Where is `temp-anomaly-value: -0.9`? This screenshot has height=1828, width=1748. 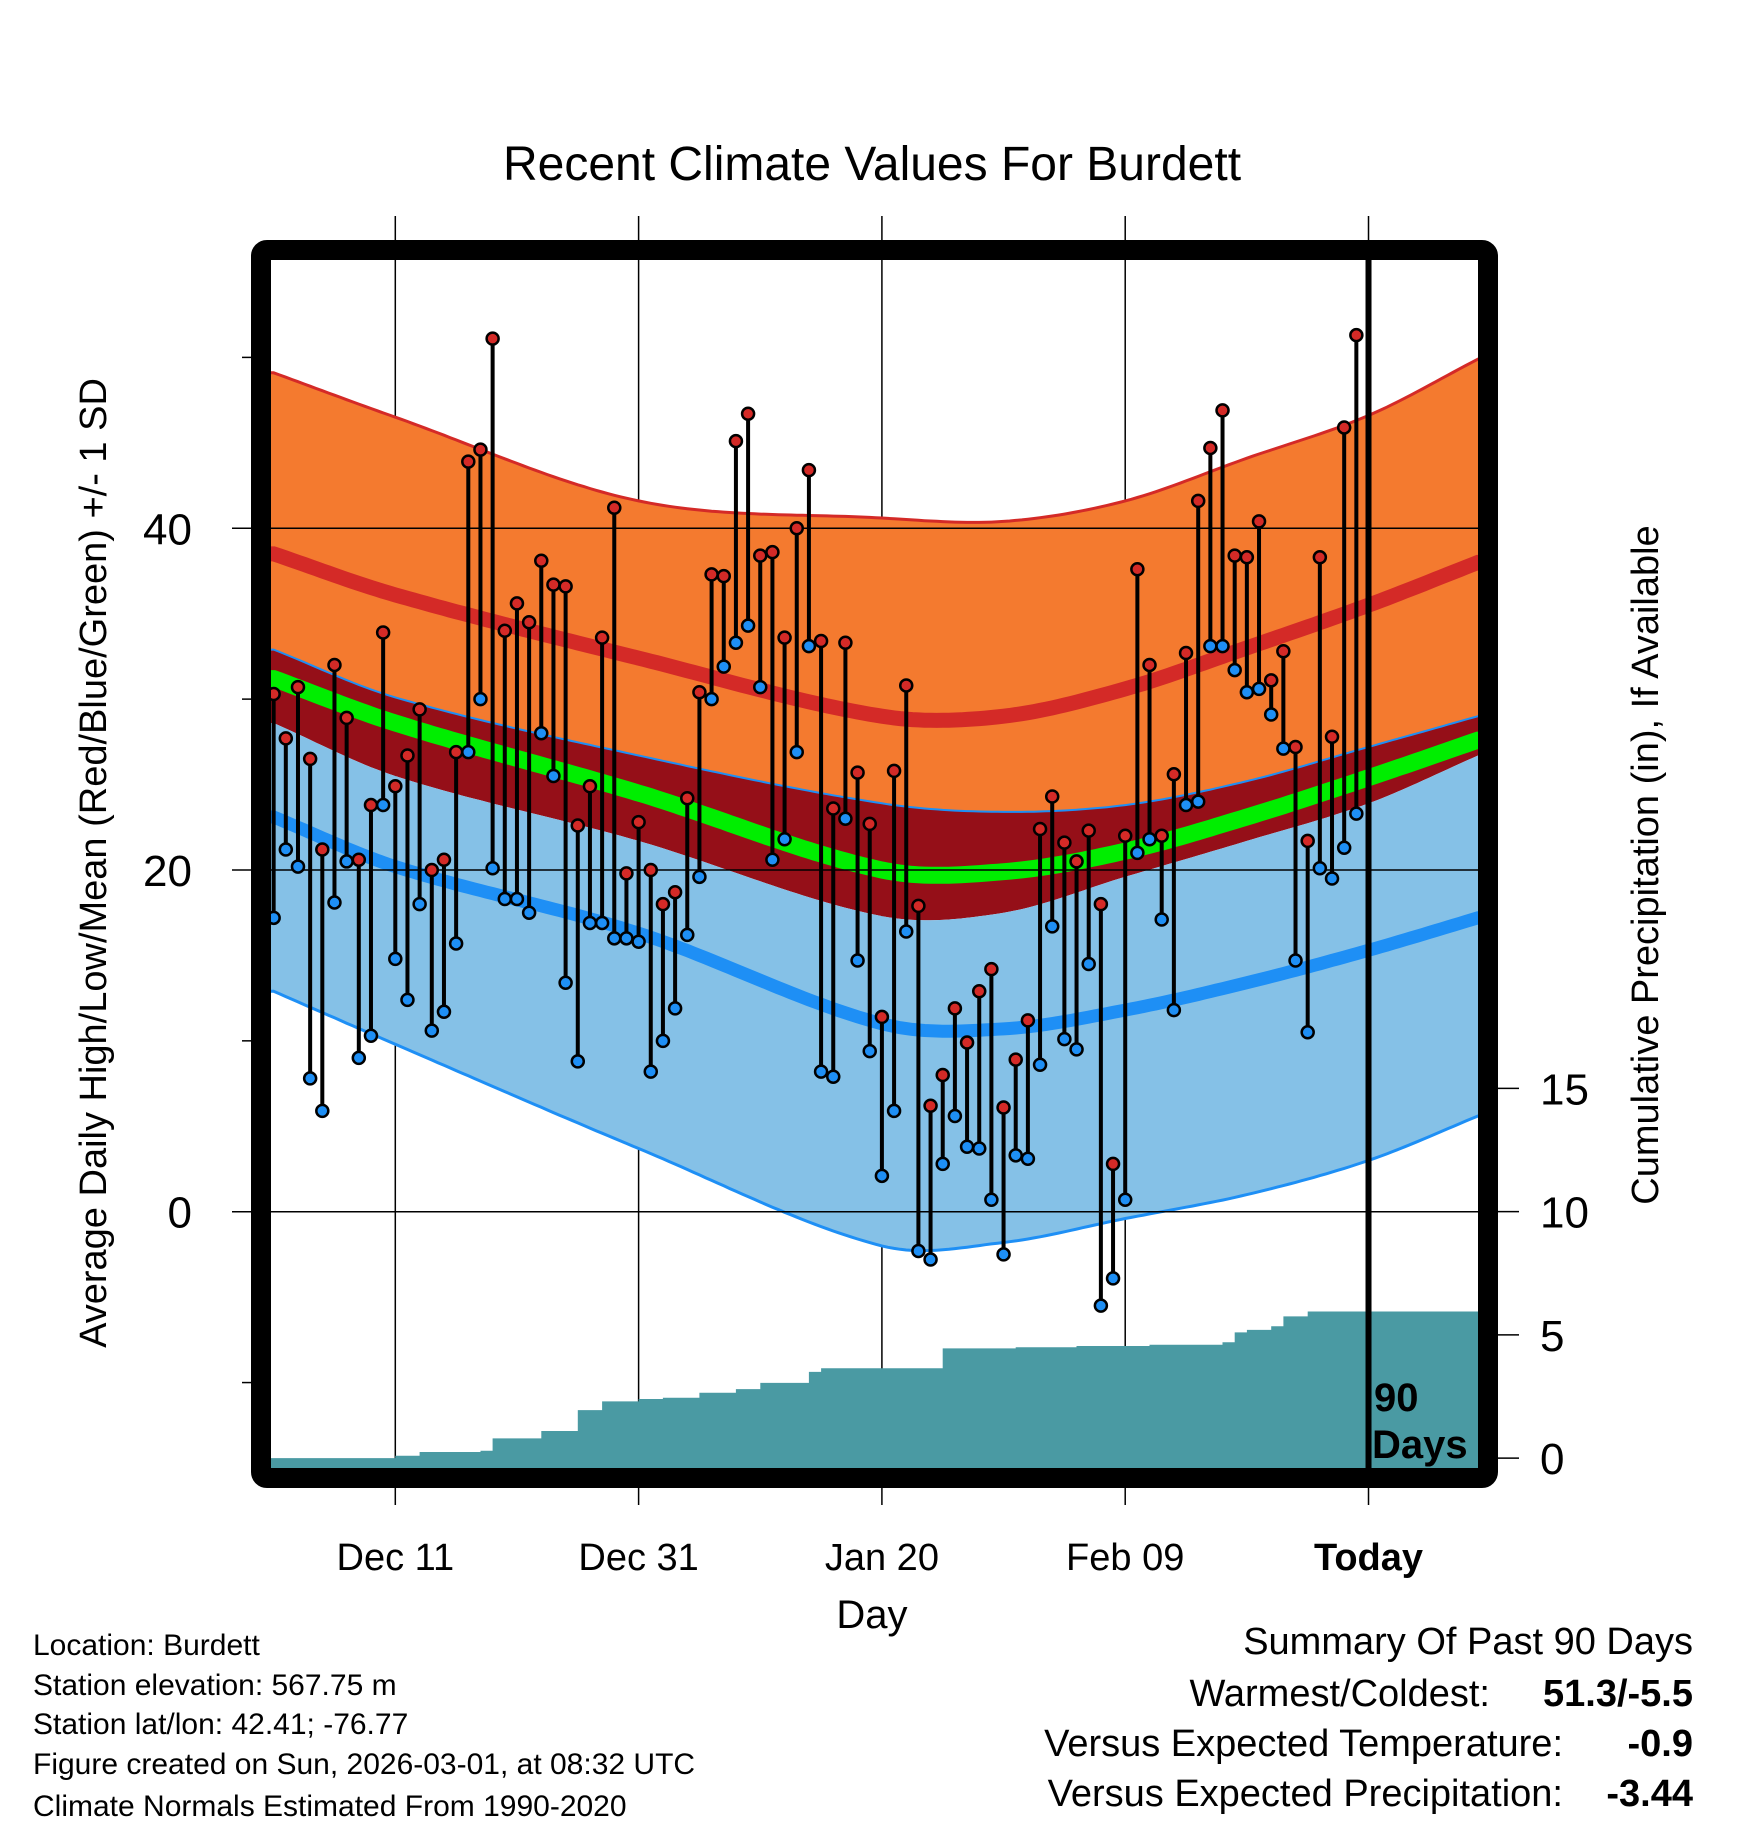 temp-anomaly-value: -0.9 is located at coordinates (1660, 1744).